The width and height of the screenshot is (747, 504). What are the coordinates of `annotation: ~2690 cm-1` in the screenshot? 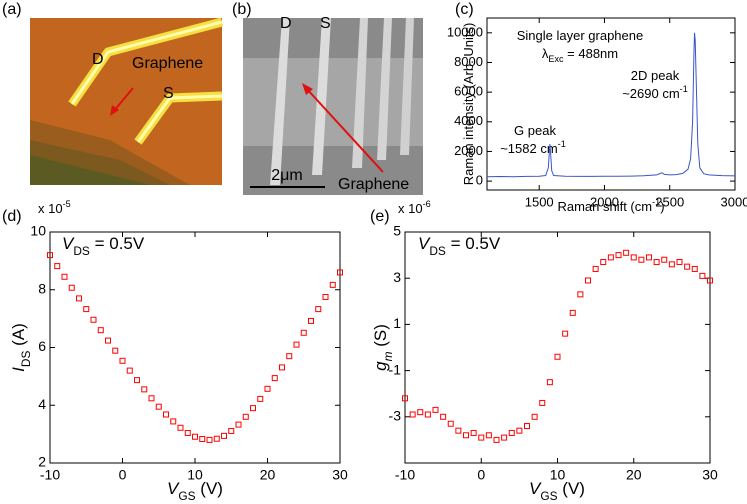 It's located at (655, 92).